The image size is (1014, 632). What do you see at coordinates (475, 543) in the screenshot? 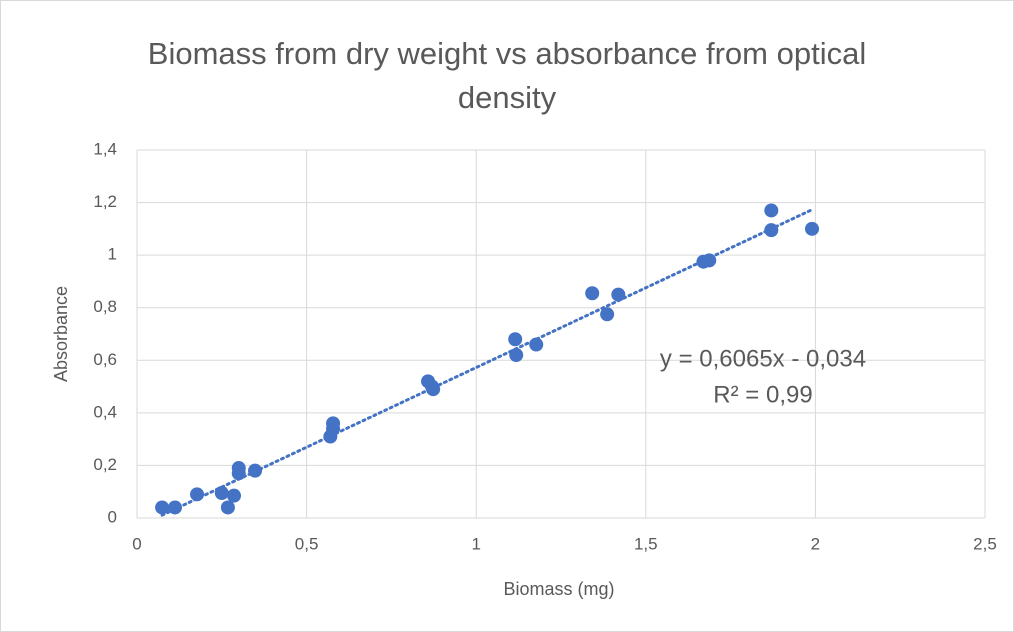
I see `x-tick-label: 1` at bounding box center [475, 543].